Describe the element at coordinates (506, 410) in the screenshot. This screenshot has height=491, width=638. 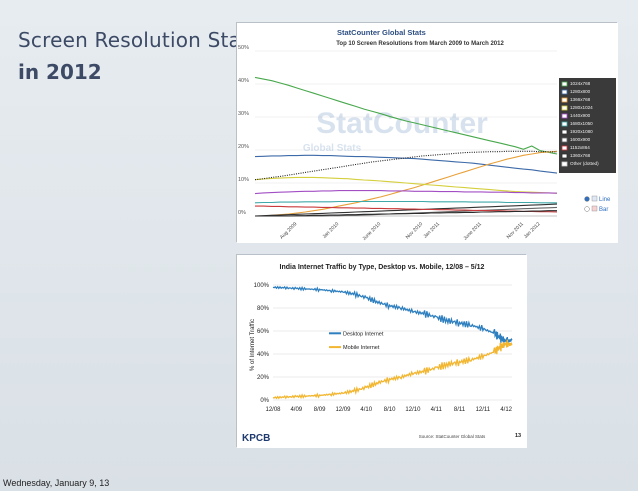
I see `kp-x-tick-label: 4/12` at that location.